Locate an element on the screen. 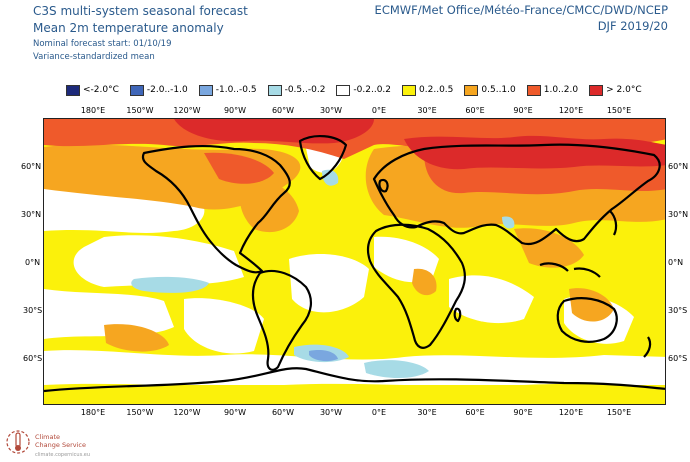  legend-item: -1.0..-0.5 is located at coordinates (227, 90).